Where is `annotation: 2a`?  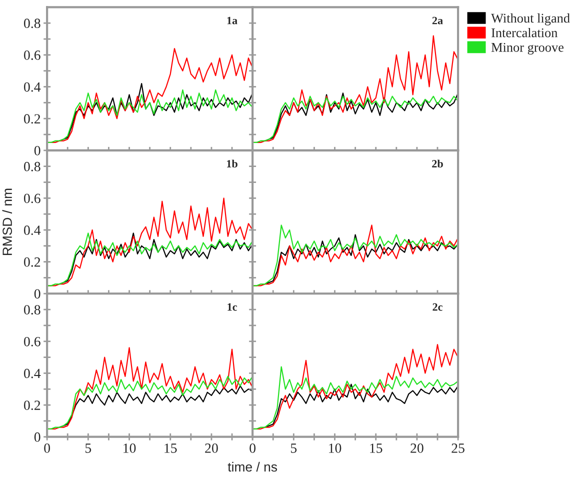 annotation: 2a is located at coordinates (437, 20).